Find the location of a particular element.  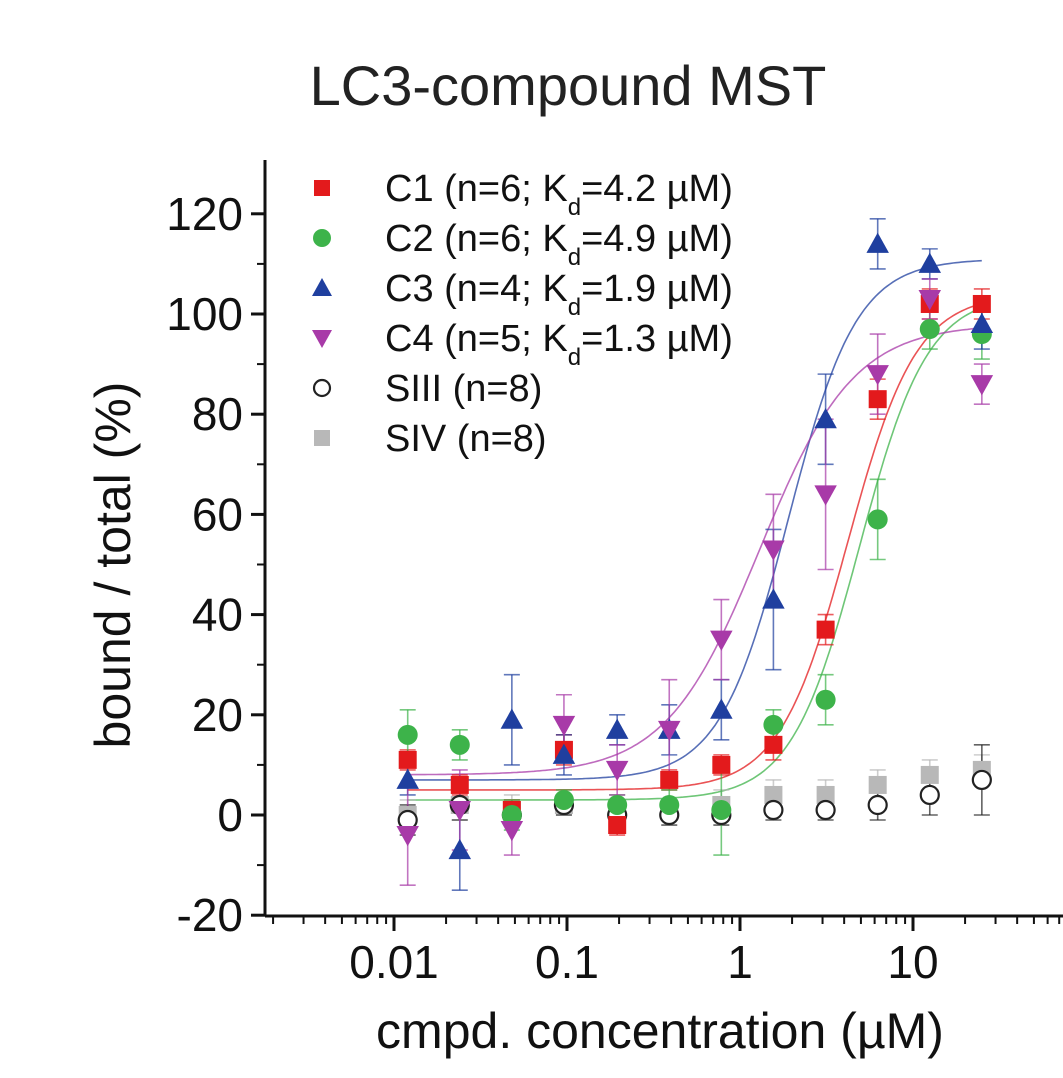

legend-marker-siii is located at coordinates (322, 388).